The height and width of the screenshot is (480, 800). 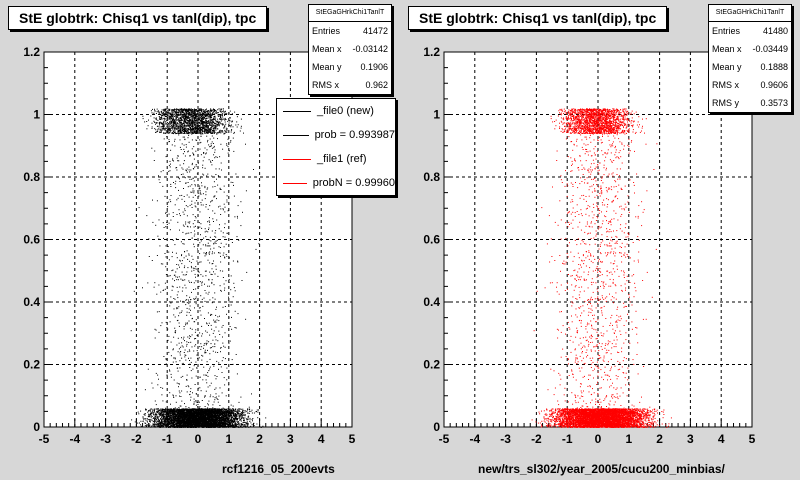 What do you see at coordinates (36, 115) in the screenshot?
I see `y-tick-label: 1` at bounding box center [36, 115].